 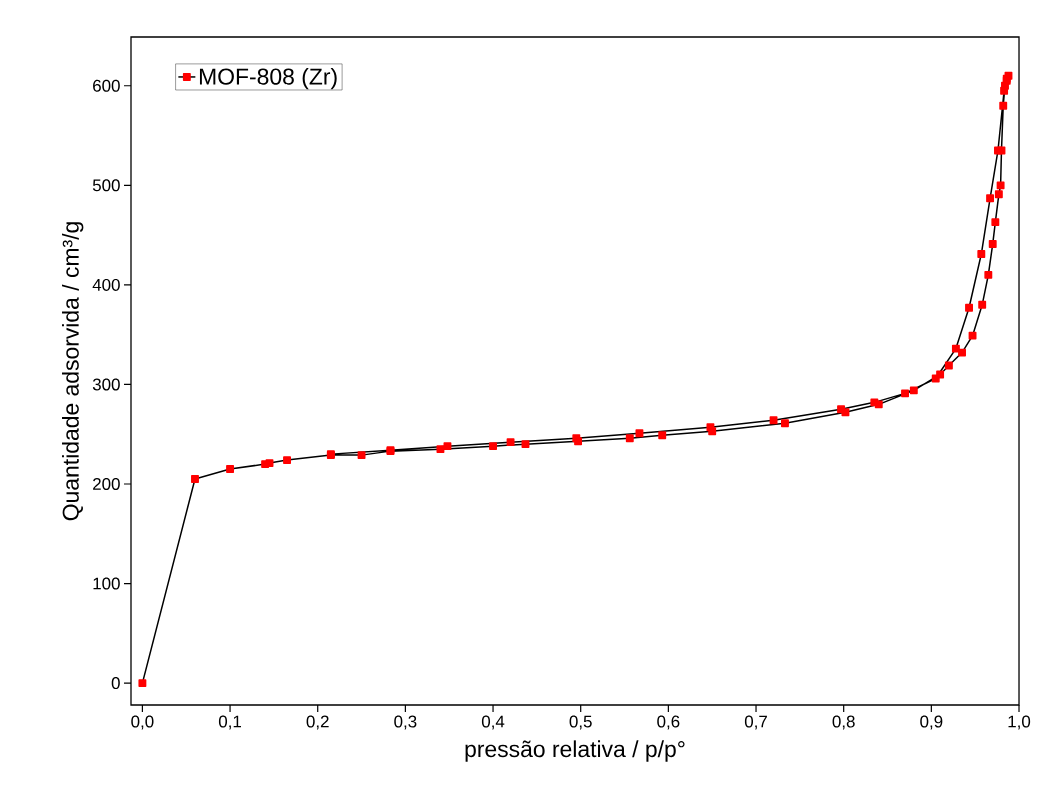 What do you see at coordinates (580, 722) in the screenshot?
I see `x-tick-label: 0,5` at bounding box center [580, 722].